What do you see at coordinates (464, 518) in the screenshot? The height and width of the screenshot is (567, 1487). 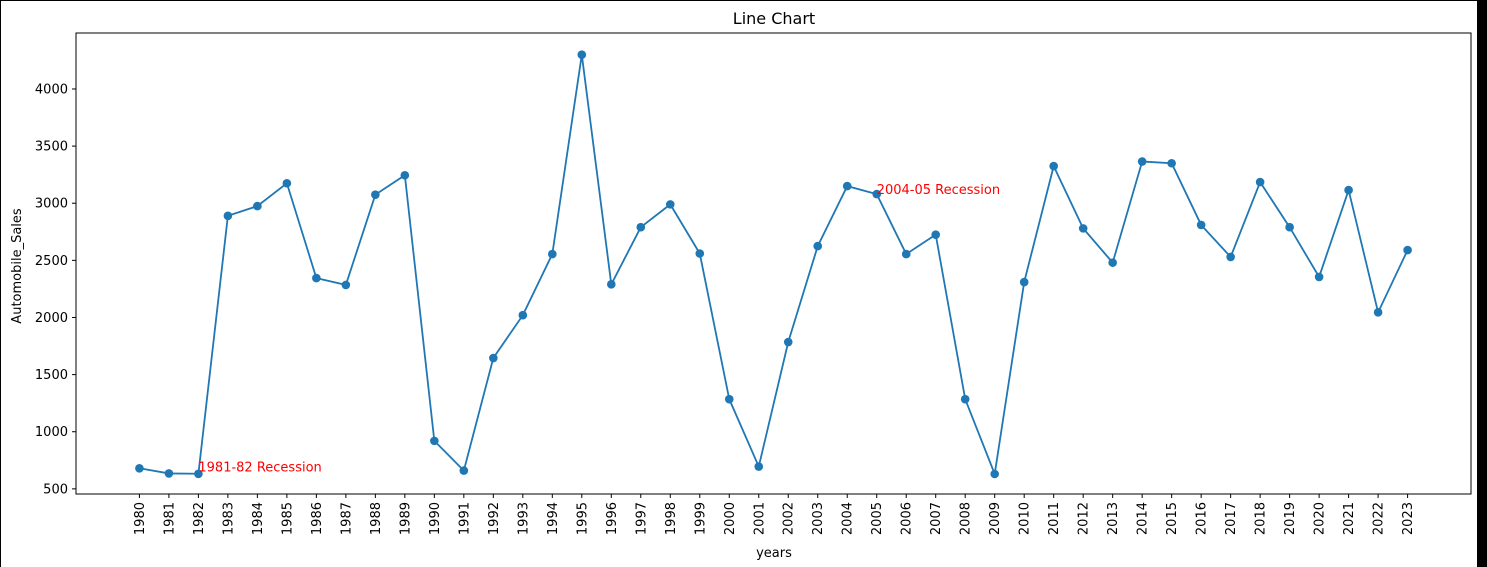 I see `x-tick-label: 1991` at bounding box center [464, 518].